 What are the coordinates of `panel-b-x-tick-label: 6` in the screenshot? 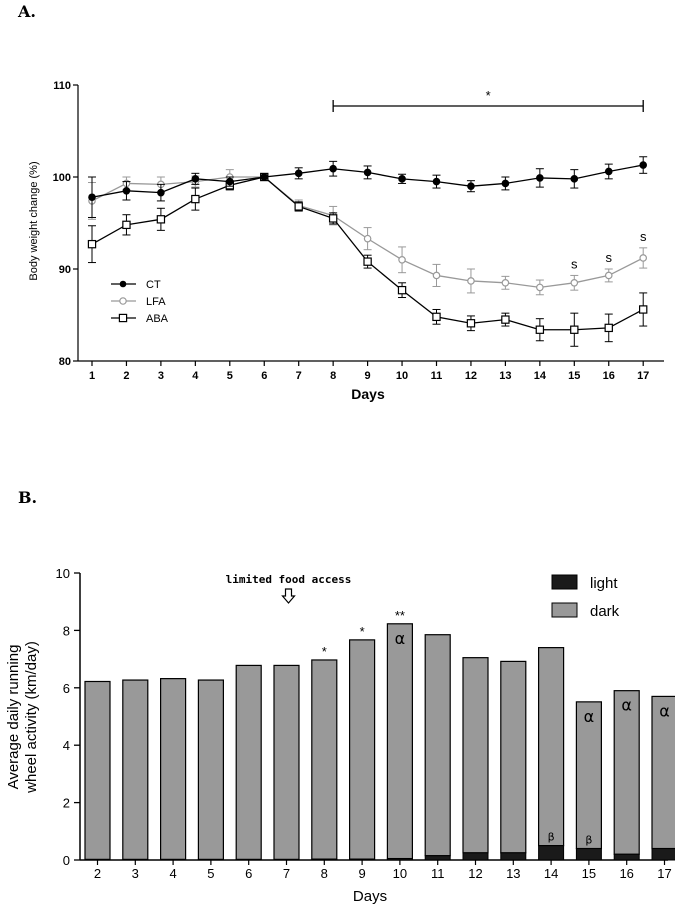 It's located at (248, 873).